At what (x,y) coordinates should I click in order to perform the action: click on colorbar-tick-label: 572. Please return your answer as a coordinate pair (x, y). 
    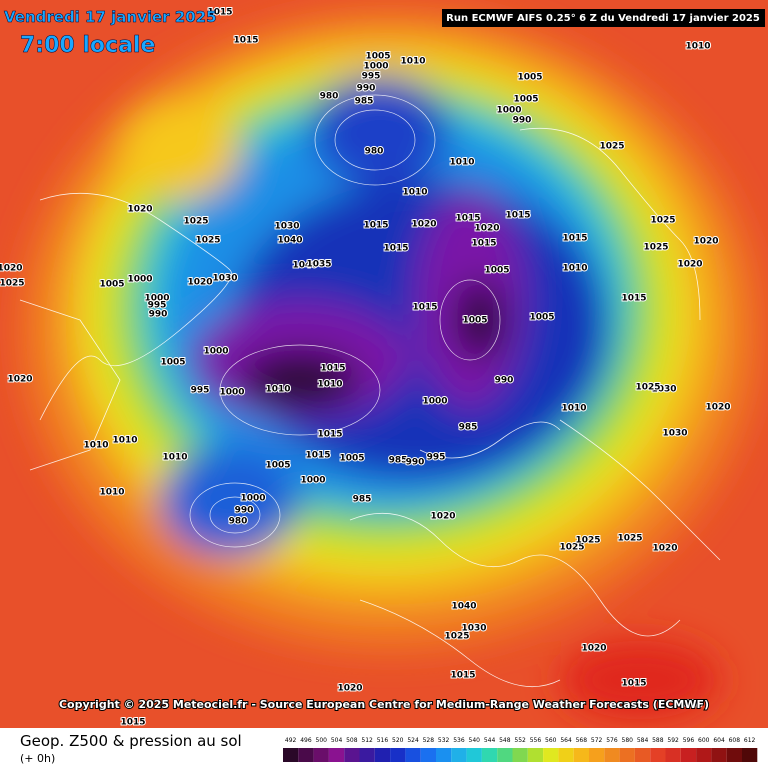
    Looking at the image, I should click on (597, 740).